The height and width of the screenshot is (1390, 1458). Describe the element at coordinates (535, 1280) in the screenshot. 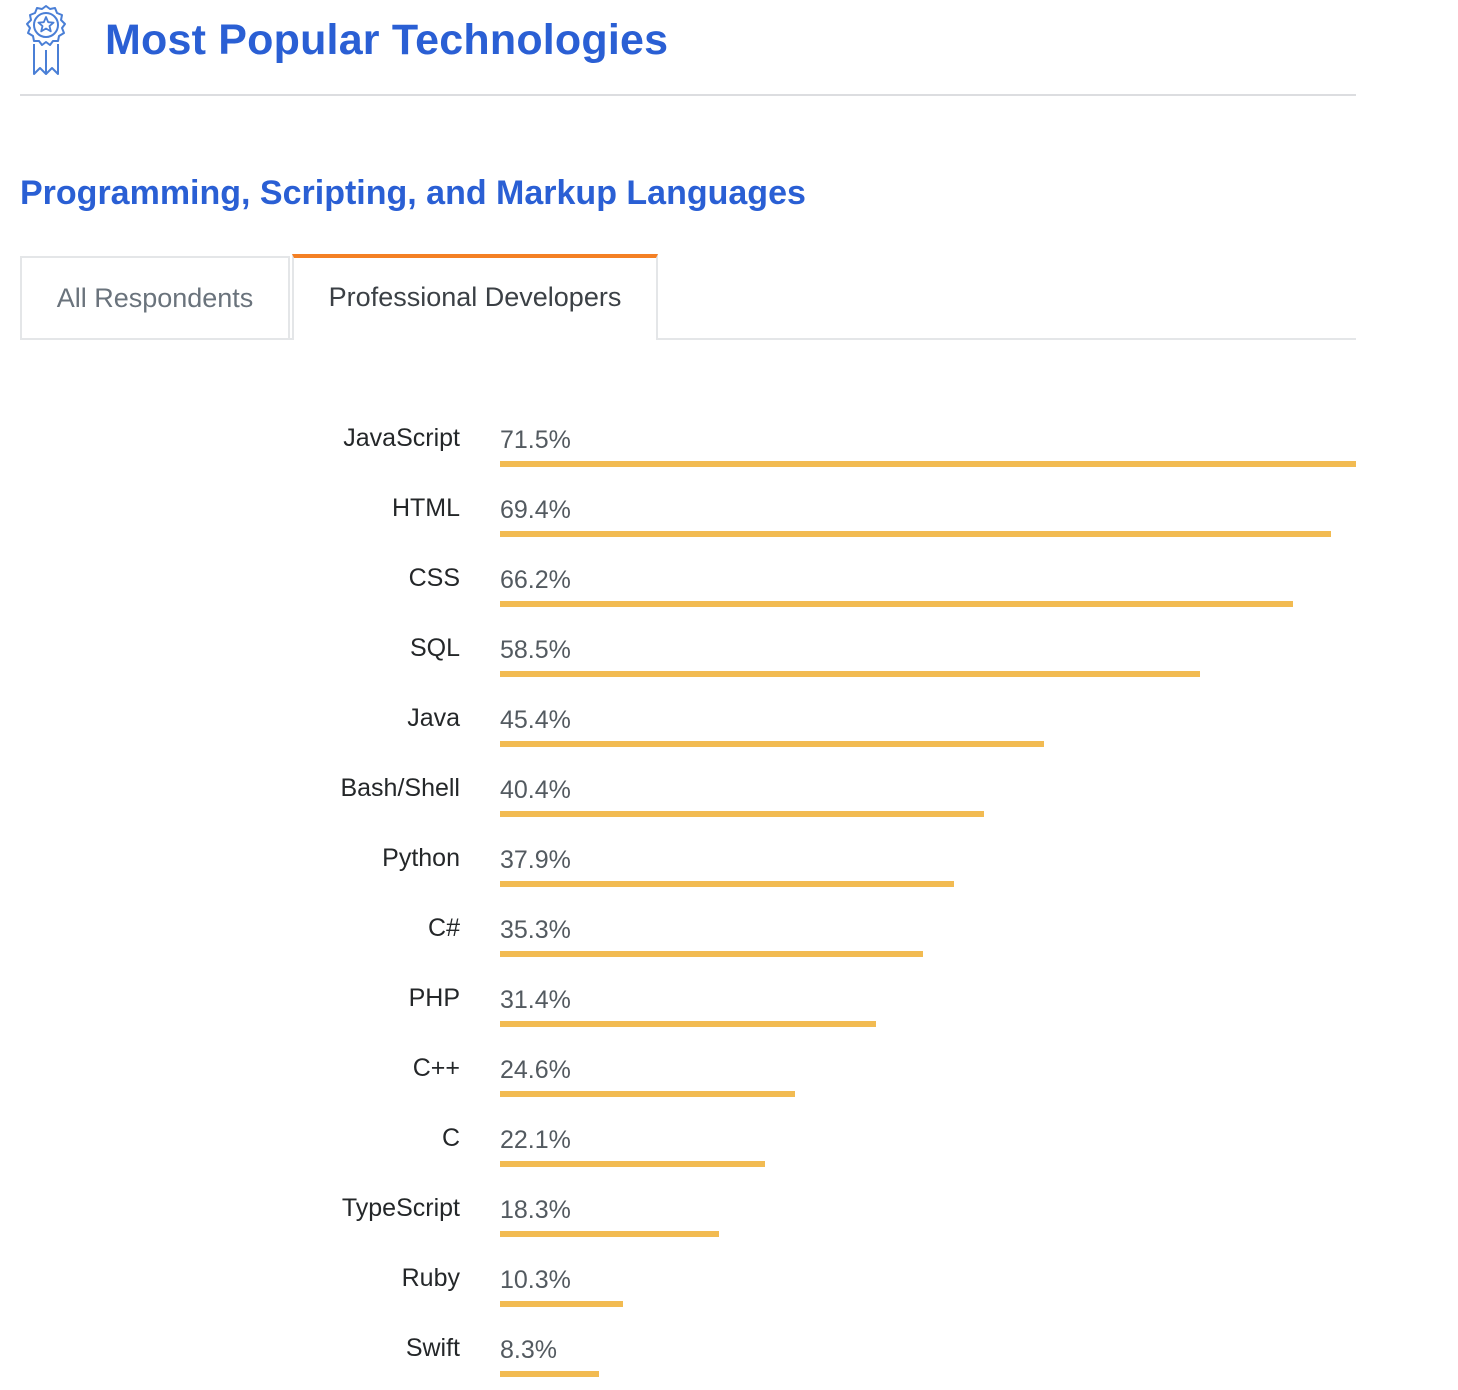

I see `data-label: 10.3%` at that location.